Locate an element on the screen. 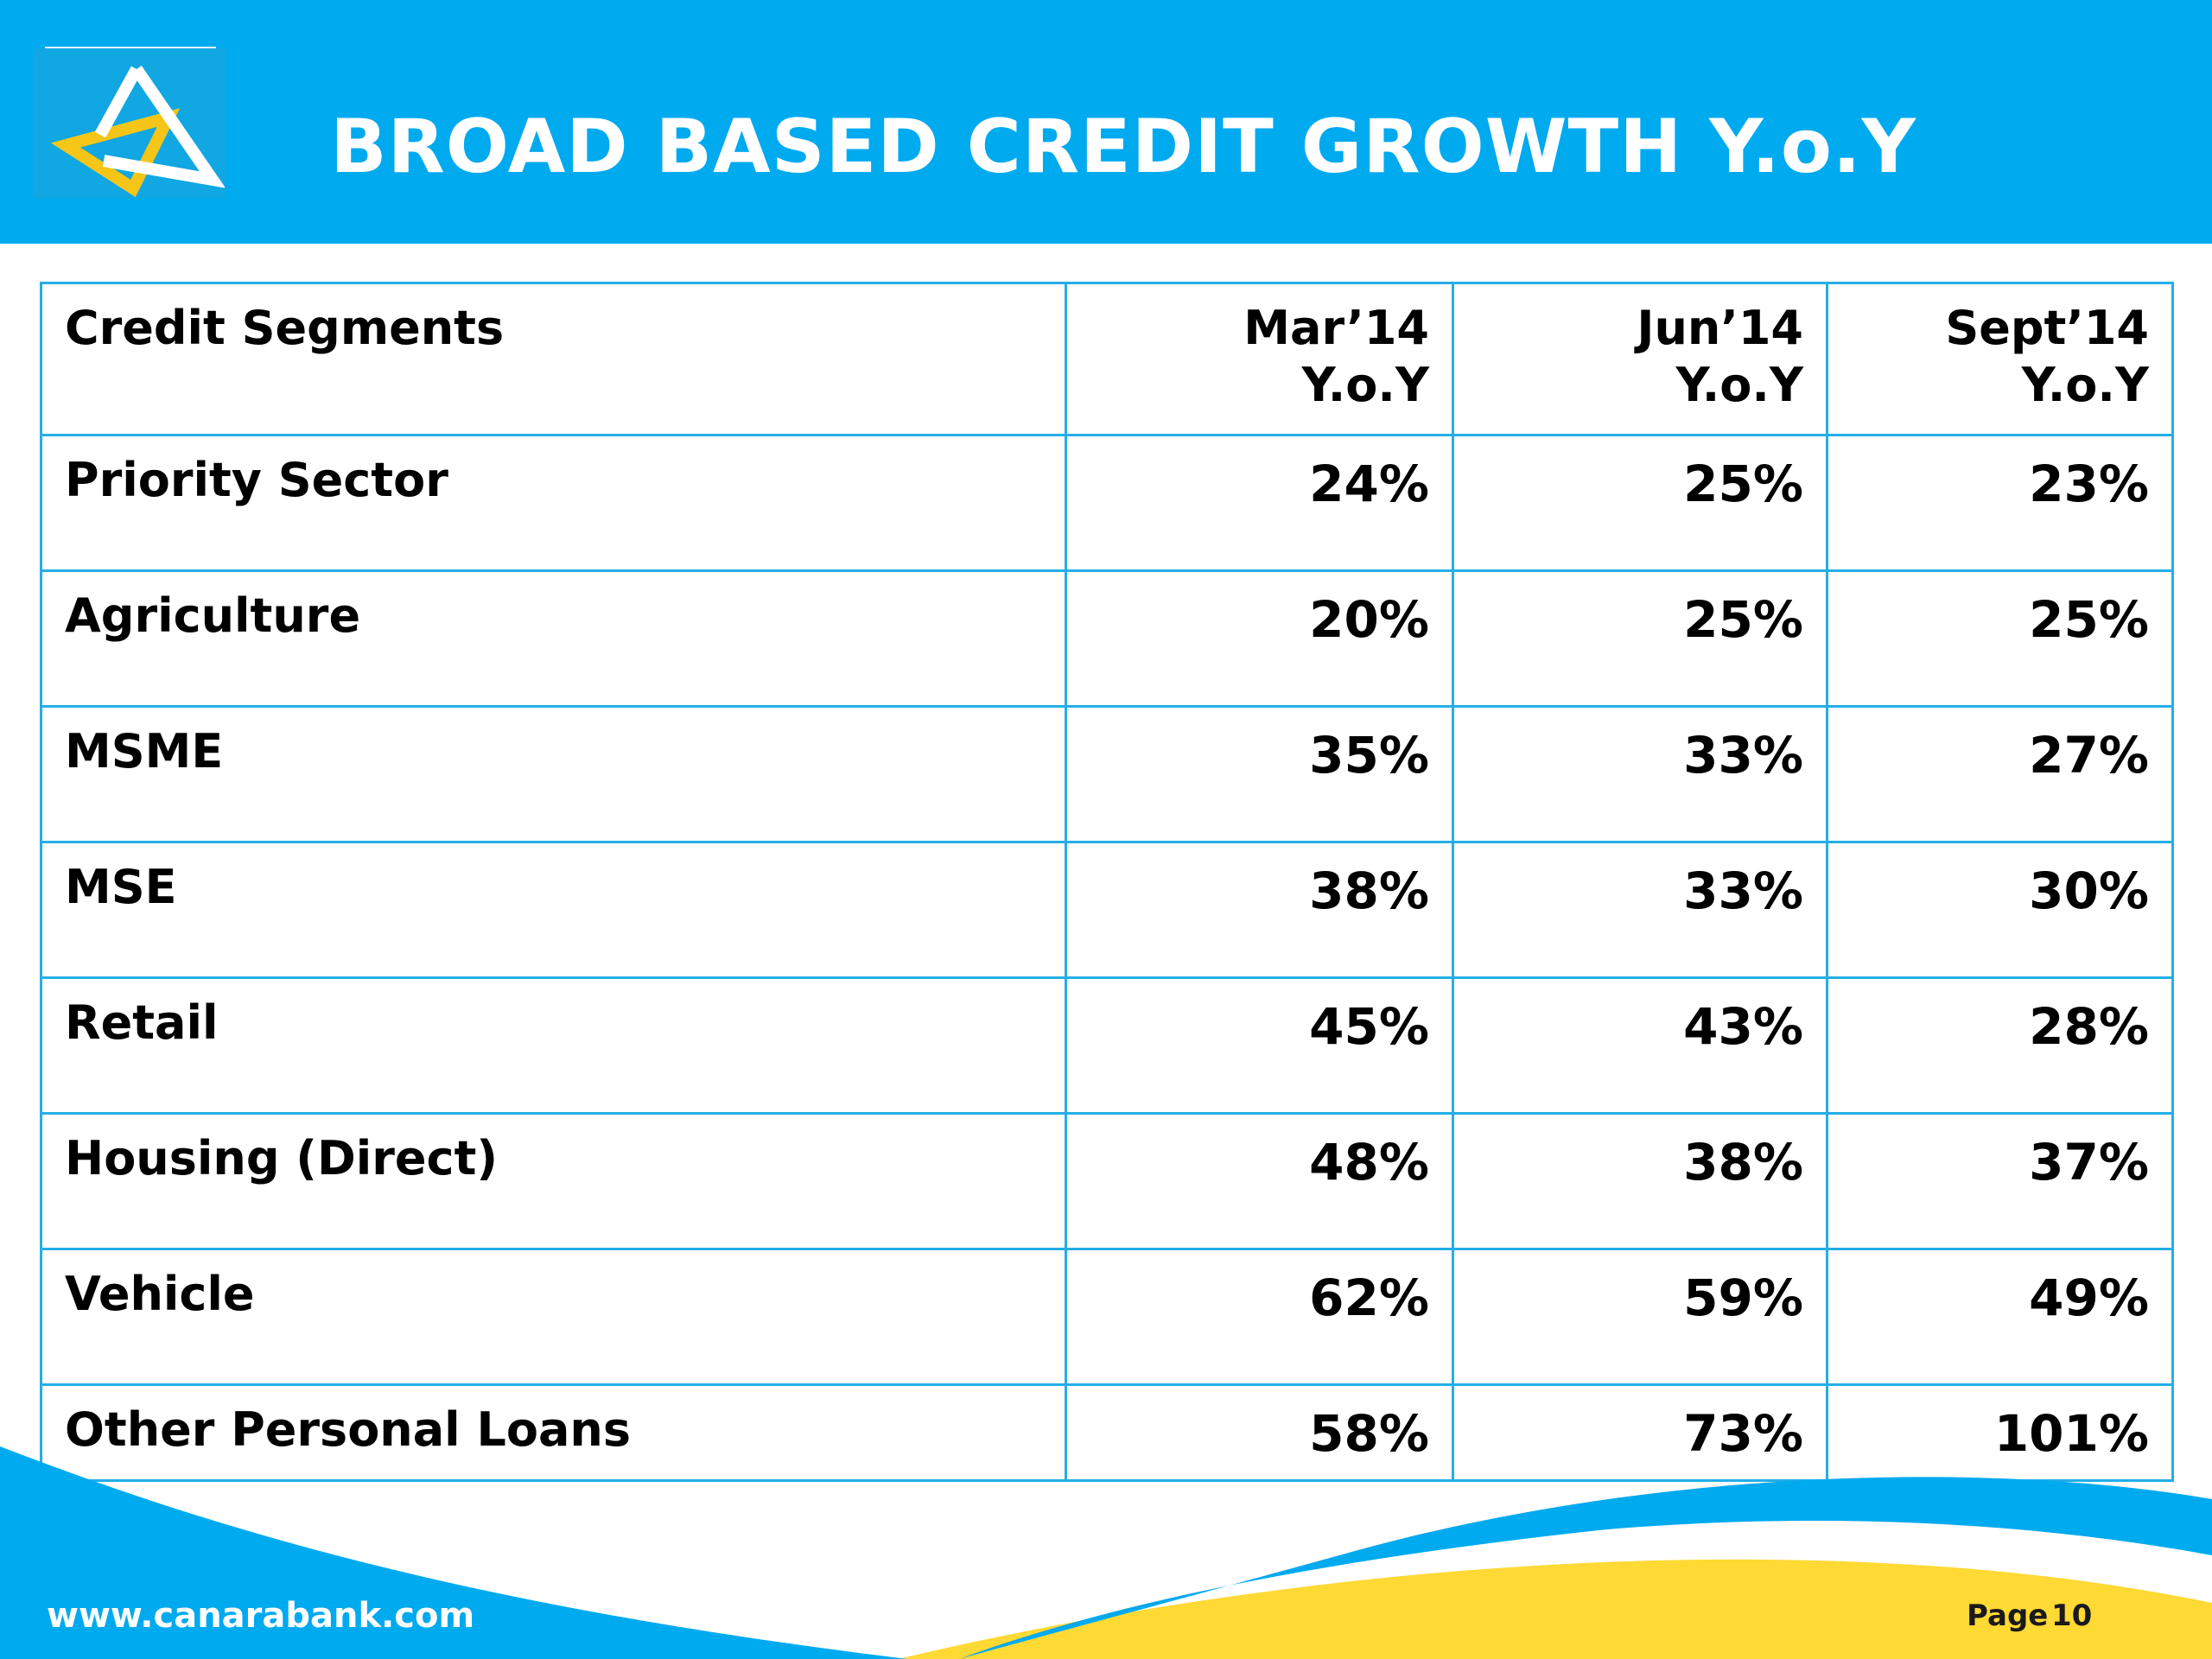 The width and height of the screenshot is (2212, 1659). table-row: Vehicle 62% 59% 49% is located at coordinates (1107, 1317).